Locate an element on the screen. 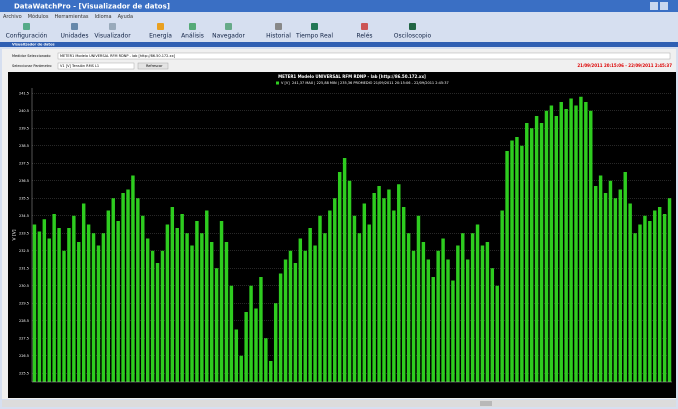 The height and width of the screenshot is (409, 678). y-tick-label: 232.5 is located at coordinates (24, 251).